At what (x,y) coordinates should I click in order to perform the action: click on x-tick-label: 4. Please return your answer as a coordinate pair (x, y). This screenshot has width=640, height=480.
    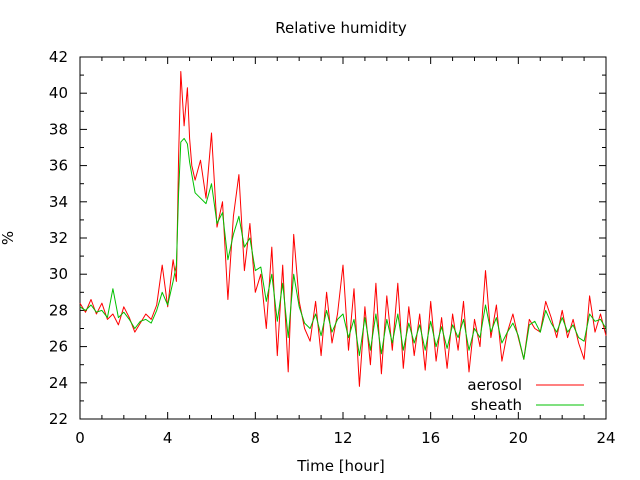
    Looking at the image, I should click on (168, 438).